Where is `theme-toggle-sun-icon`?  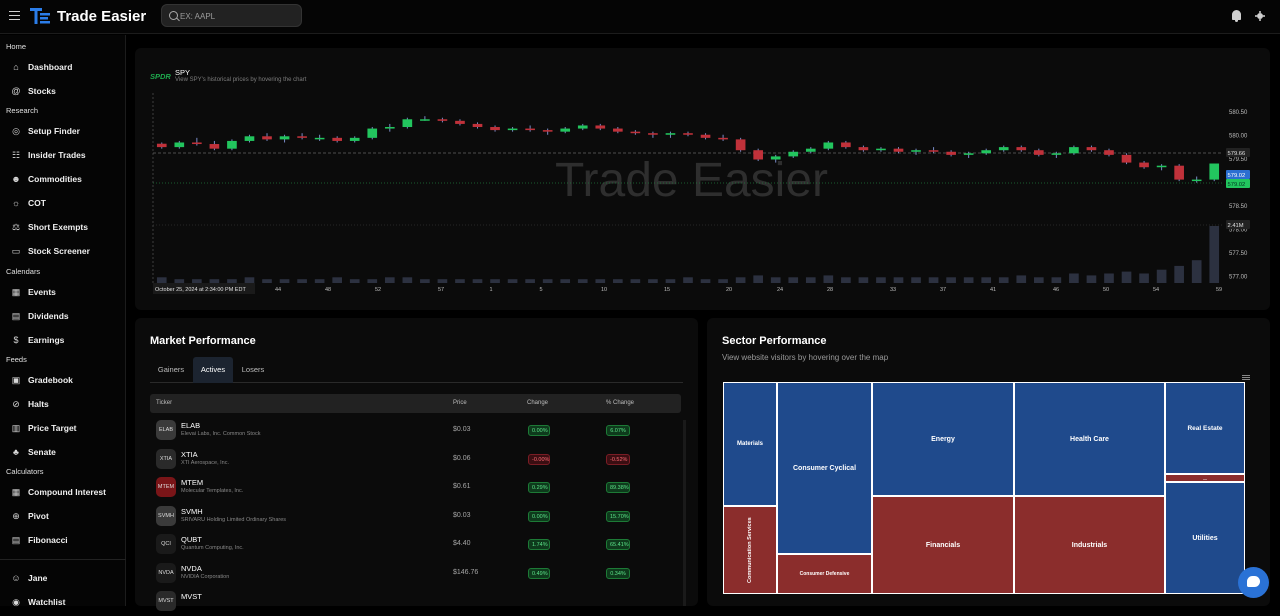 theme-toggle-sun-icon is located at coordinates (1260, 16).